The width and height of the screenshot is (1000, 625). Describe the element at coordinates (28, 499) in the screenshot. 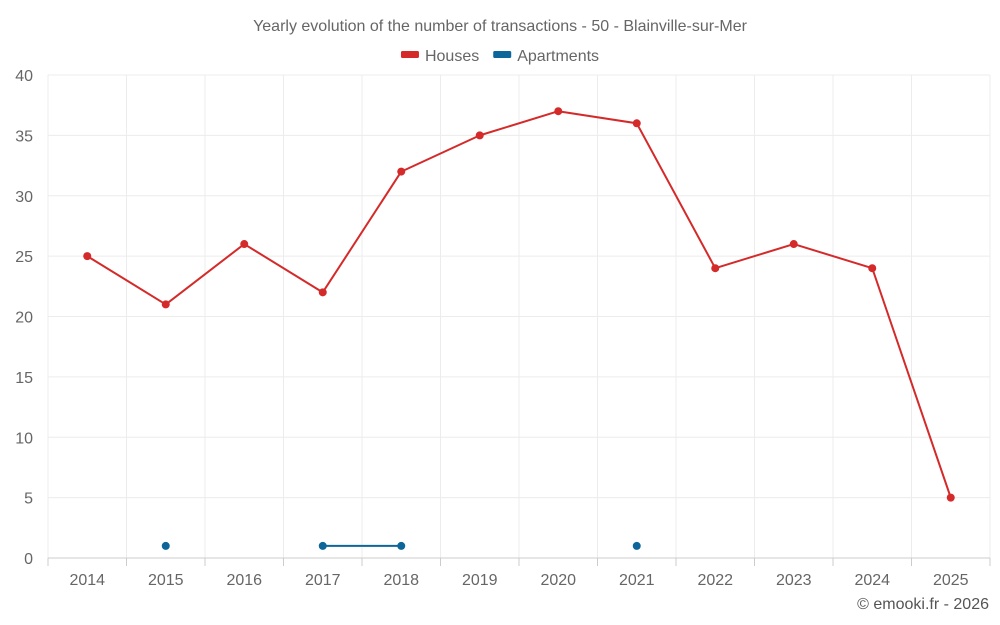

I see `y-tick-label: 5` at that location.